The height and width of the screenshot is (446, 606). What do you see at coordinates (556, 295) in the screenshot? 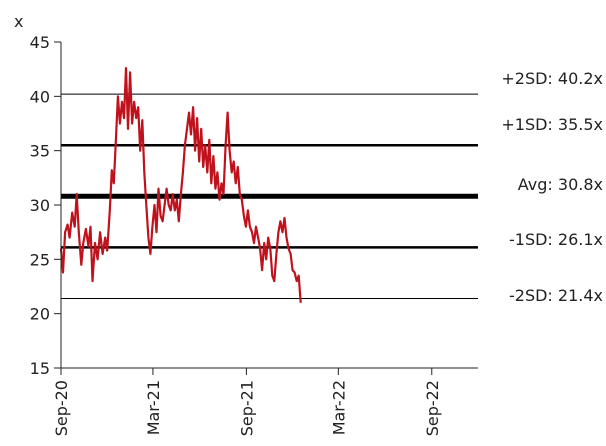
I see `band-label: -2SD: 21.4x` at bounding box center [556, 295].